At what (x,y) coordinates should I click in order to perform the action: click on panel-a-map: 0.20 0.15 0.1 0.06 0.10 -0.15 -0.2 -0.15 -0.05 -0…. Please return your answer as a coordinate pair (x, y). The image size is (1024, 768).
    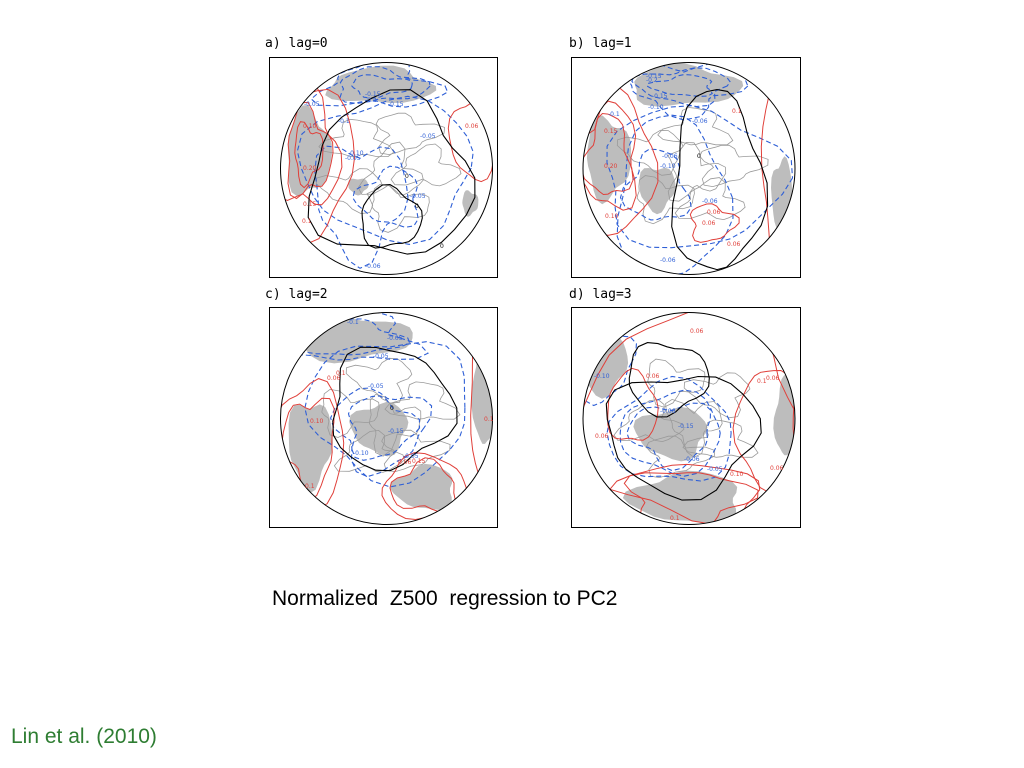
    Looking at the image, I should click on (383, 167).